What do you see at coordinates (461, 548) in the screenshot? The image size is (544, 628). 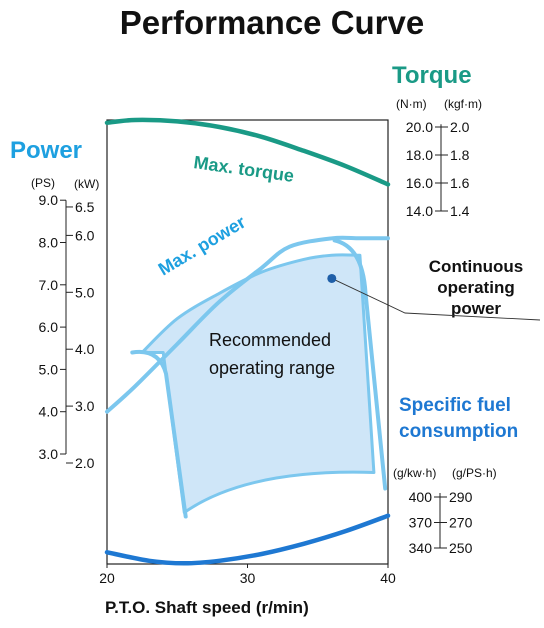 I see `gpsh-tick-label: 250` at bounding box center [461, 548].